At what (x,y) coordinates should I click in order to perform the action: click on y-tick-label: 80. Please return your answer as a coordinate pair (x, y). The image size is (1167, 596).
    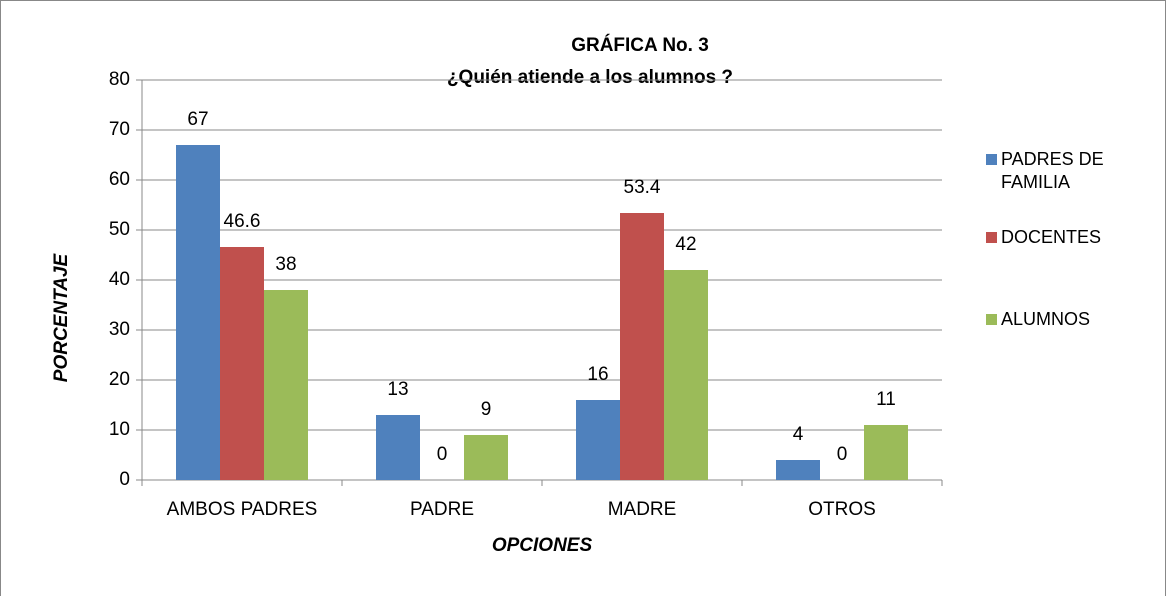
    Looking at the image, I should click on (119, 79).